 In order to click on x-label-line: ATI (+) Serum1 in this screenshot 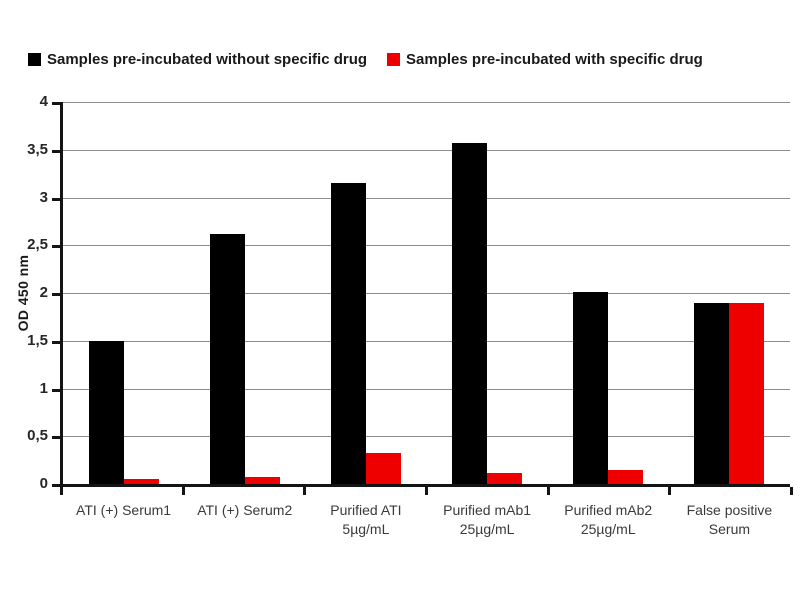, I will do `click(124, 510)`.